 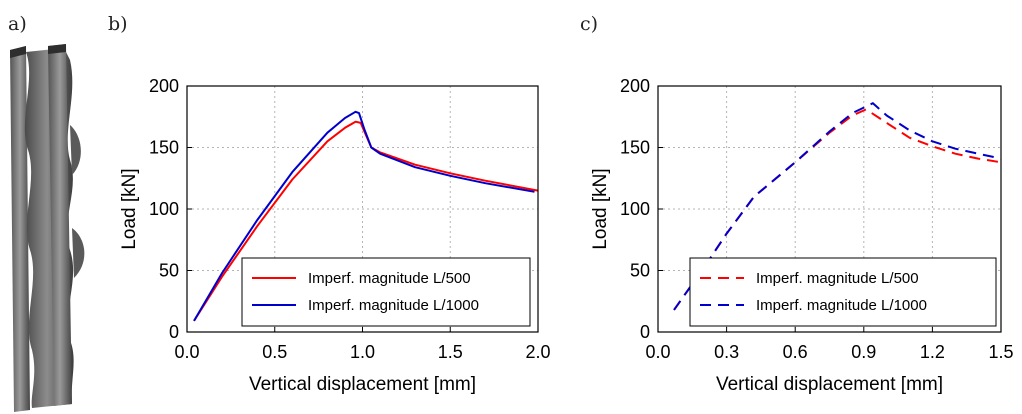 What do you see at coordinates (118, 24) in the screenshot?
I see `panel-b-letter: b)` at bounding box center [118, 24].